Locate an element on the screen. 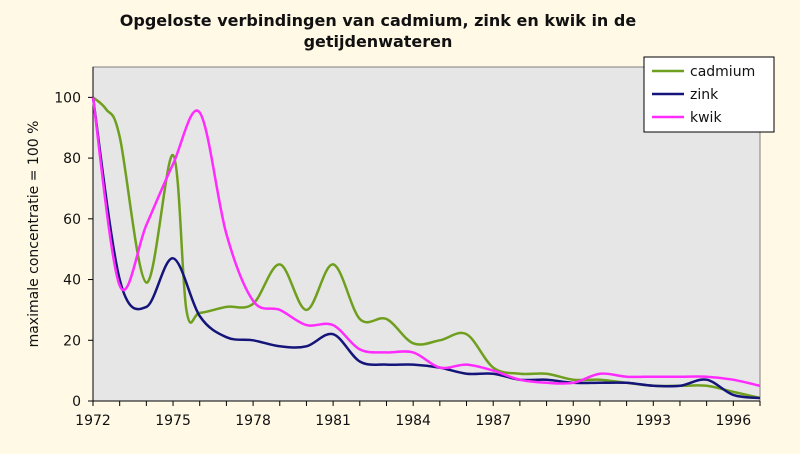 Image resolution: width=800 pixels, height=454 pixels. x-tick-label: 1975 is located at coordinates (173, 421).